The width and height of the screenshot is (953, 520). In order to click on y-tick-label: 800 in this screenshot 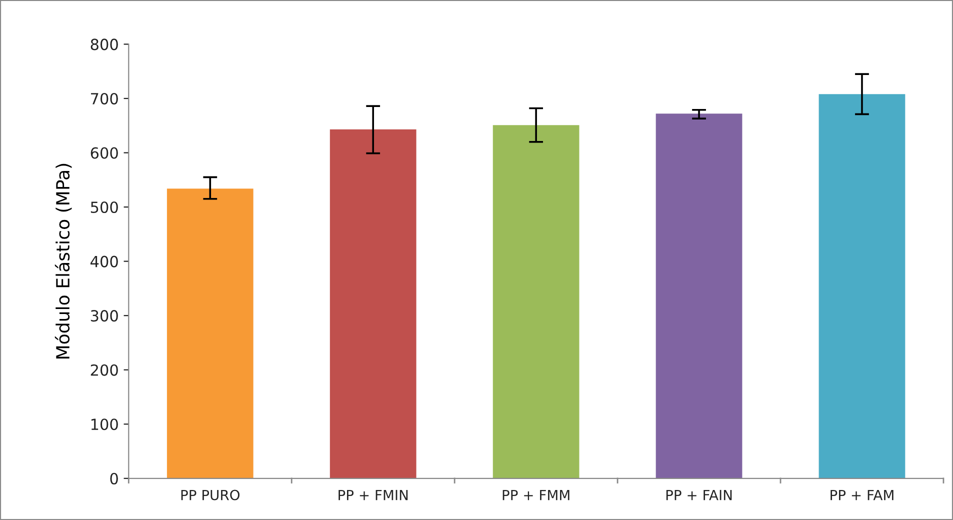, I will do `click(104, 44)`.